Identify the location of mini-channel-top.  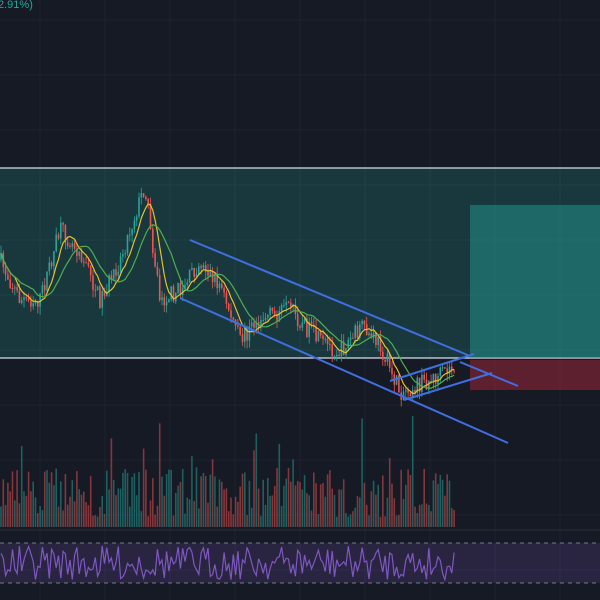
(432, 367).